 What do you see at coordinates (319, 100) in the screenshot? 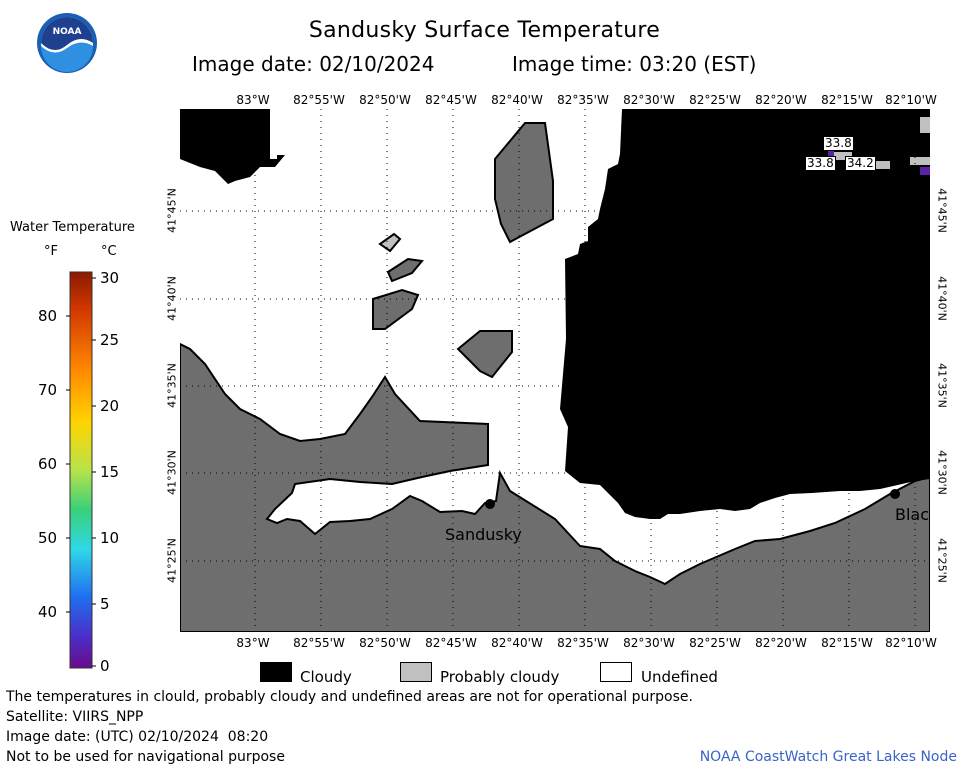
I see `lon-top-1: 82°55'W` at bounding box center [319, 100].